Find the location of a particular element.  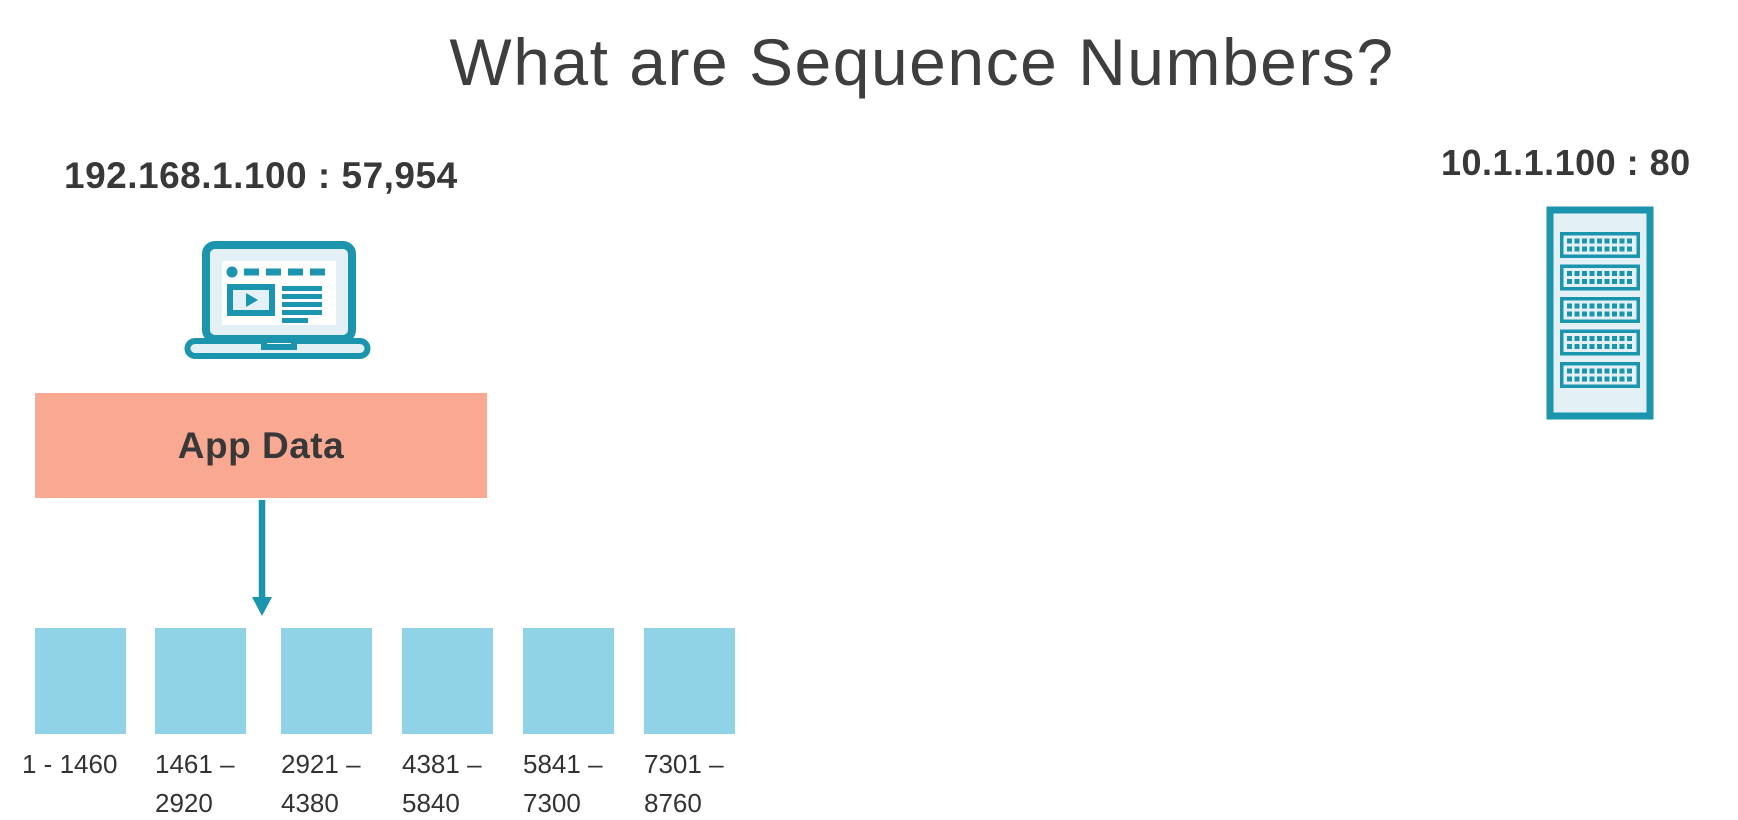

segment-block: 1461 – 2920 is located at coordinates (201, 724).